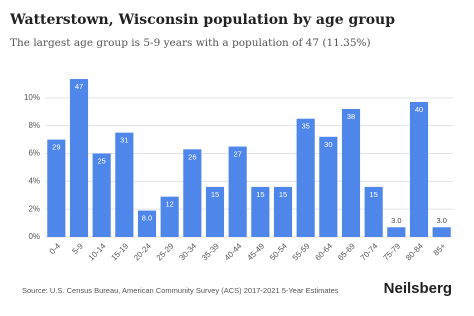 The height and width of the screenshot is (316, 474). Describe the element at coordinates (278, 251) in the screenshot. I see `x-tick-label: 50-54` at that location.